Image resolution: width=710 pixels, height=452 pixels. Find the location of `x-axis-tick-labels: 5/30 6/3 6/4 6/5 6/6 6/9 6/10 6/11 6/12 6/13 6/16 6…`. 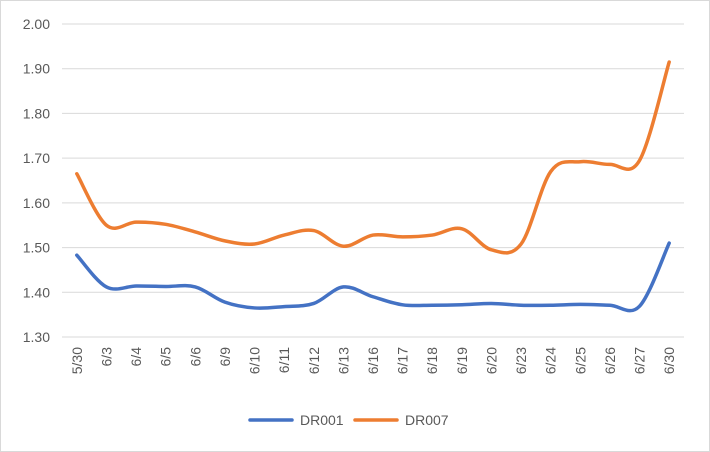

x-axis-tick-labels: 5/30 6/3 6/4 6/5 6/6 6/9 6/10 6/11 6/12 6/13 6/16 6… is located at coordinates (373, 360).